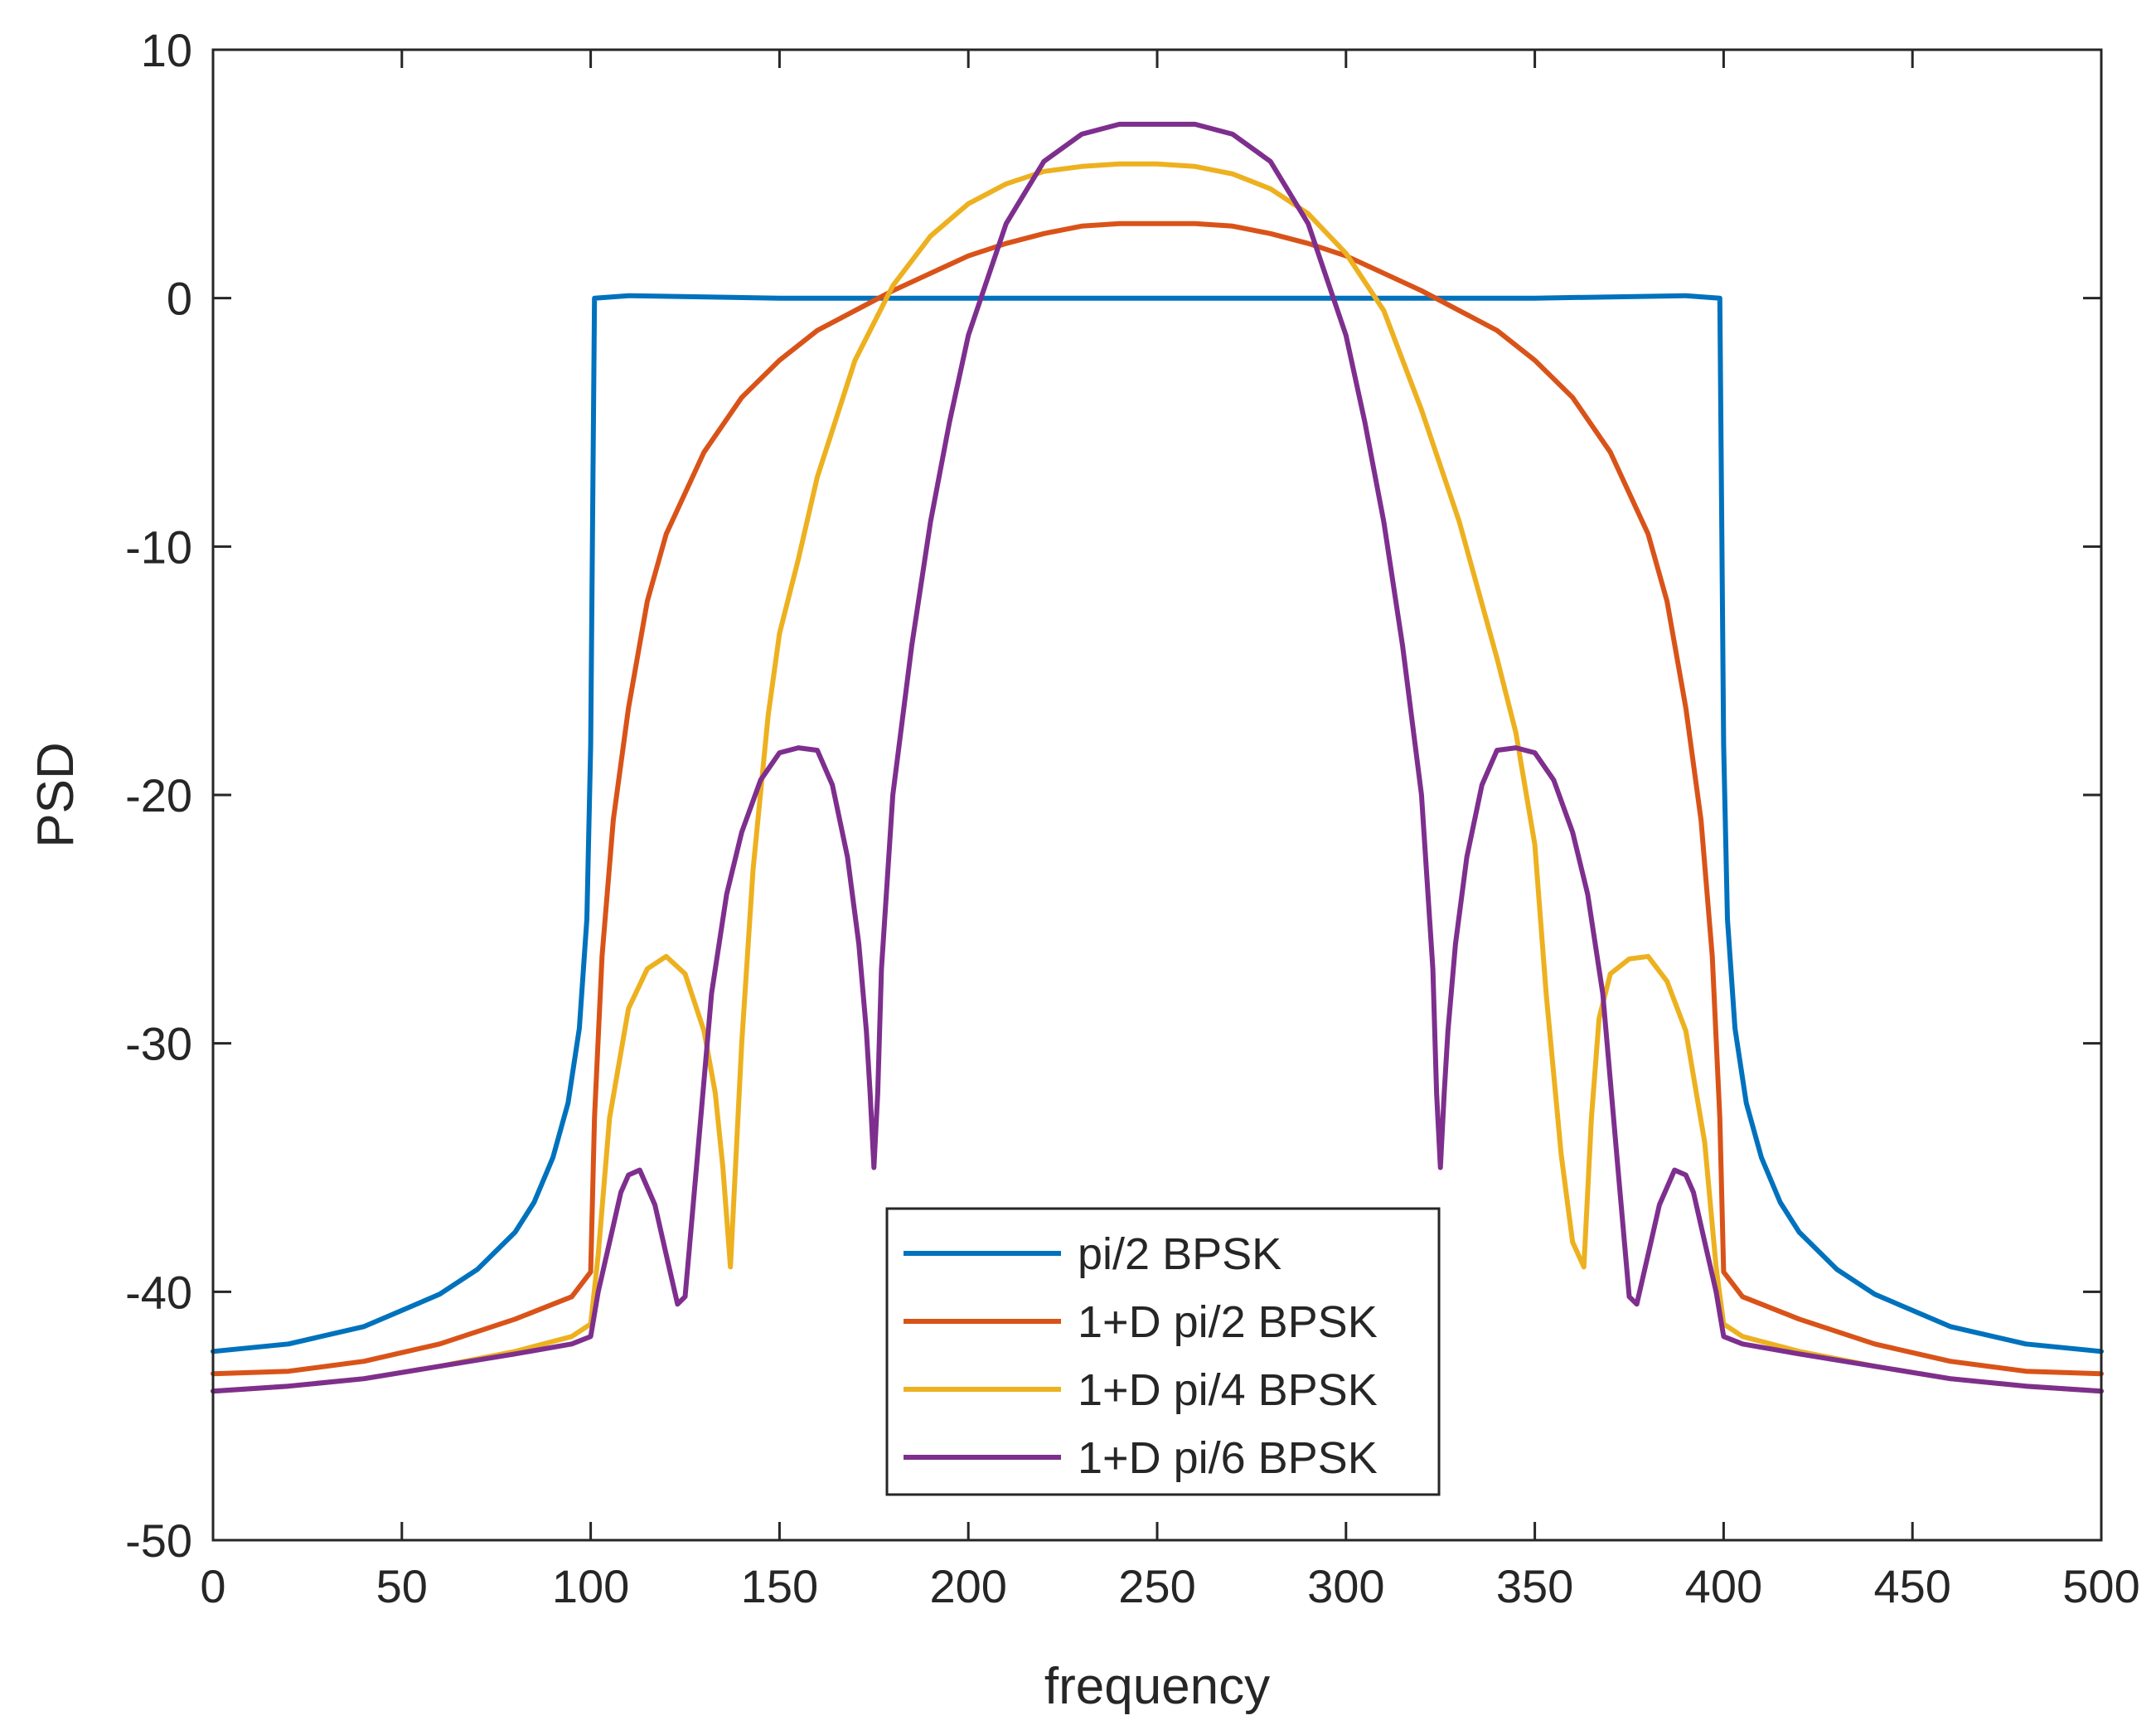 The width and height of the screenshot is (2156, 1730). Describe the element at coordinates (779, 1586) in the screenshot. I see `x-tick-label: 150` at that location.